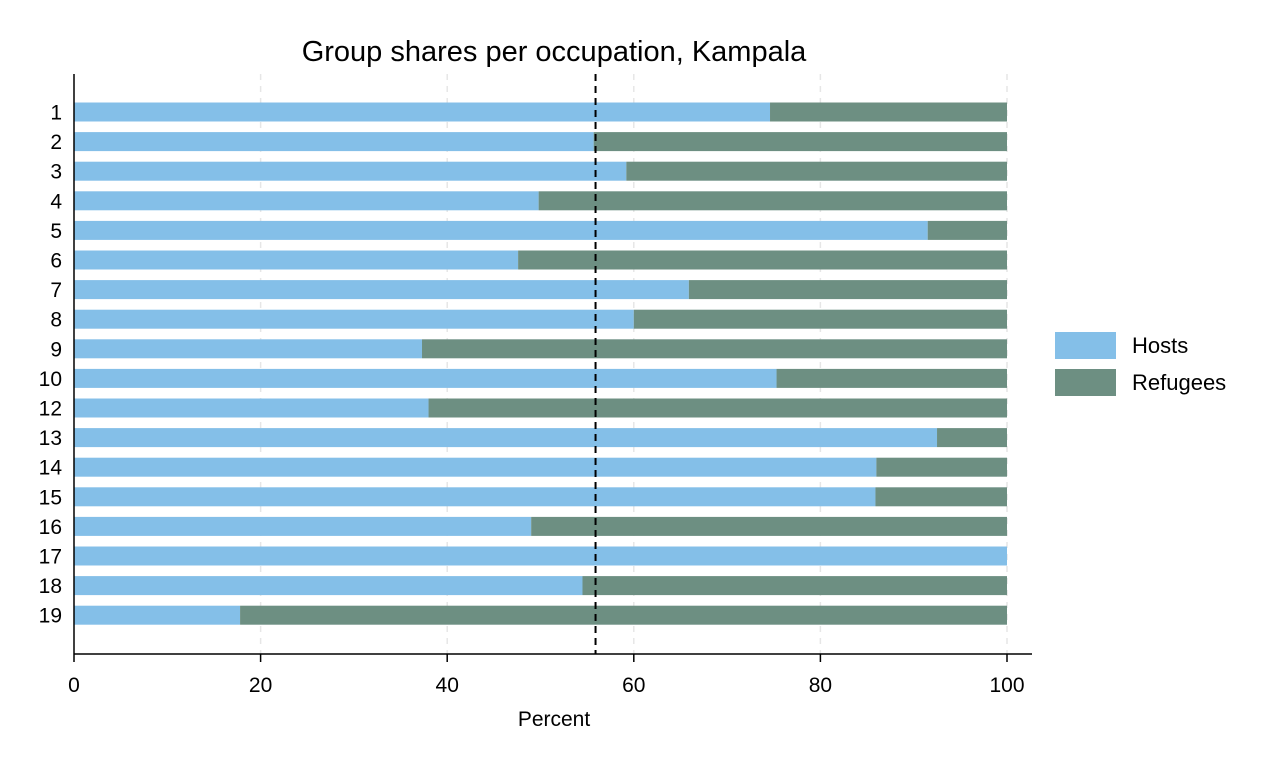 The height and width of the screenshot is (766, 1276). I want to click on legend-swatch-refugees, so click(1085, 382).